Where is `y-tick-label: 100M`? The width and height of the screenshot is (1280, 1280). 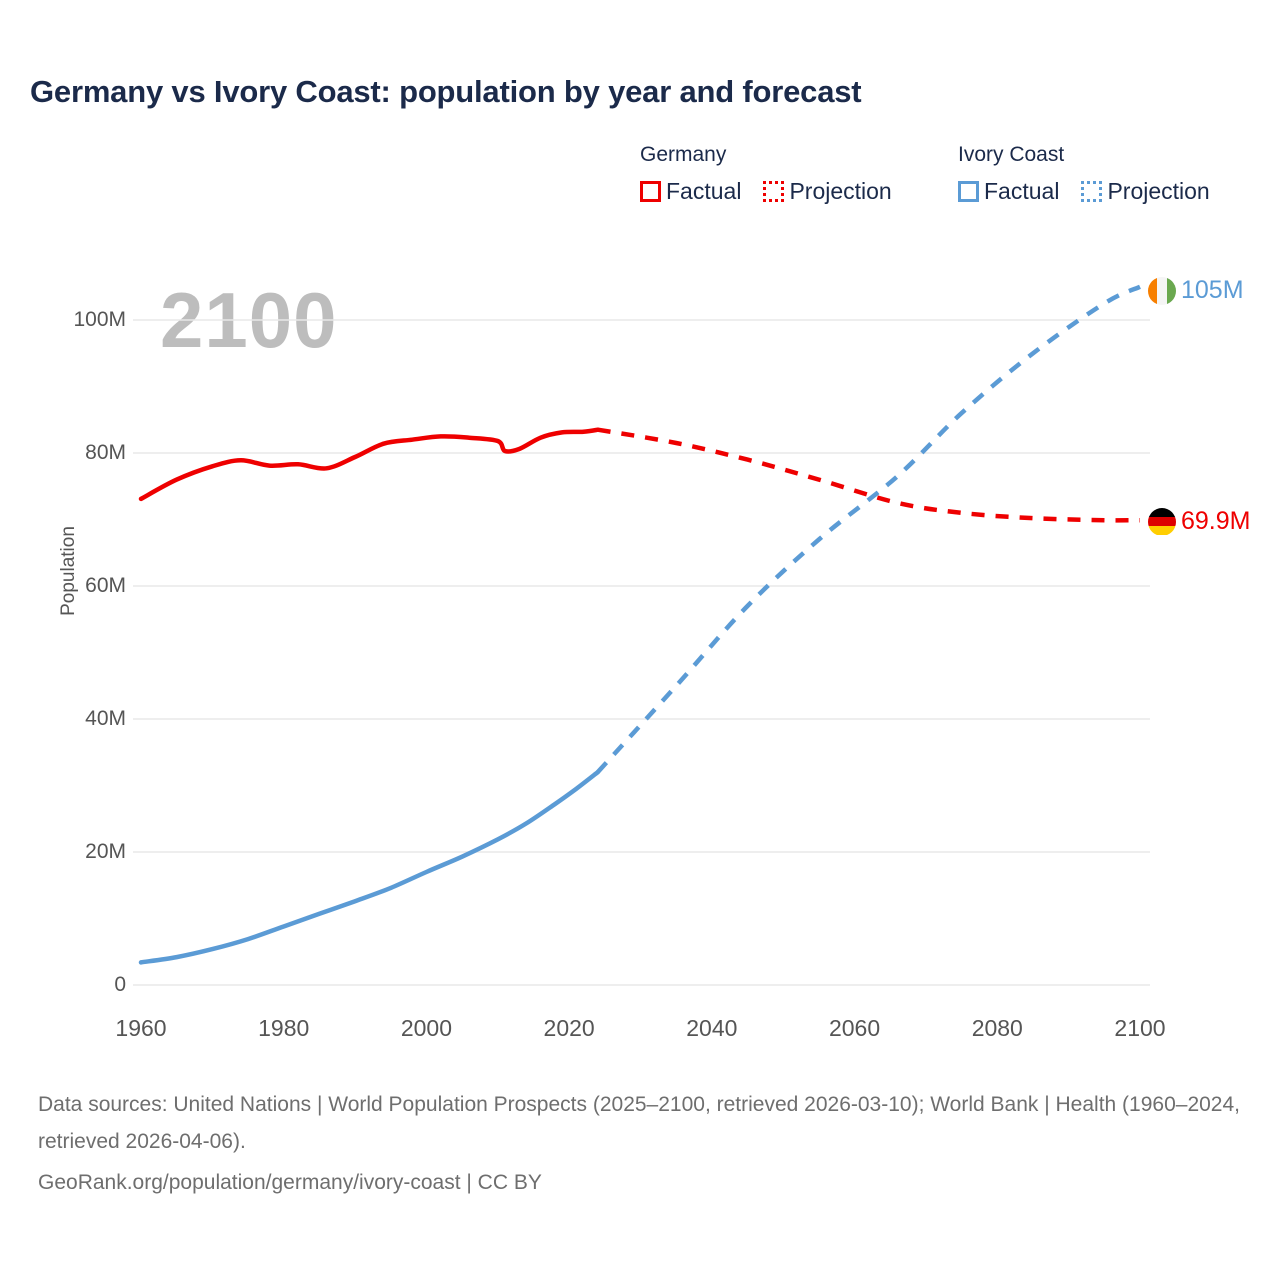
y-tick-label: 100M is located at coordinates (99, 319).